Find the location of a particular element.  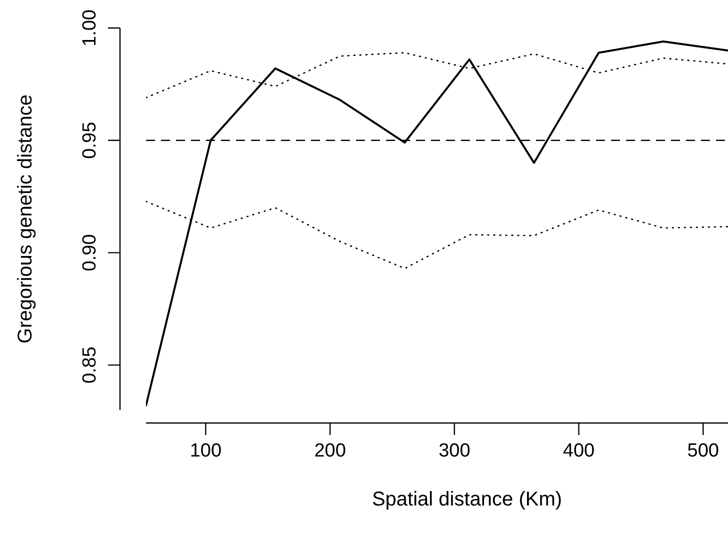

x-tick-label: 400 is located at coordinates (578, 451).